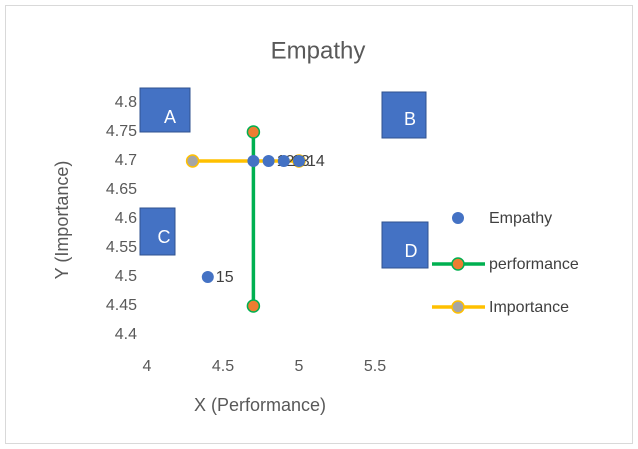 The width and height of the screenshot is (638, 449). Describe the element at coordinates (316, 161) in the screenshot. I see `point-label: 14` at that location.